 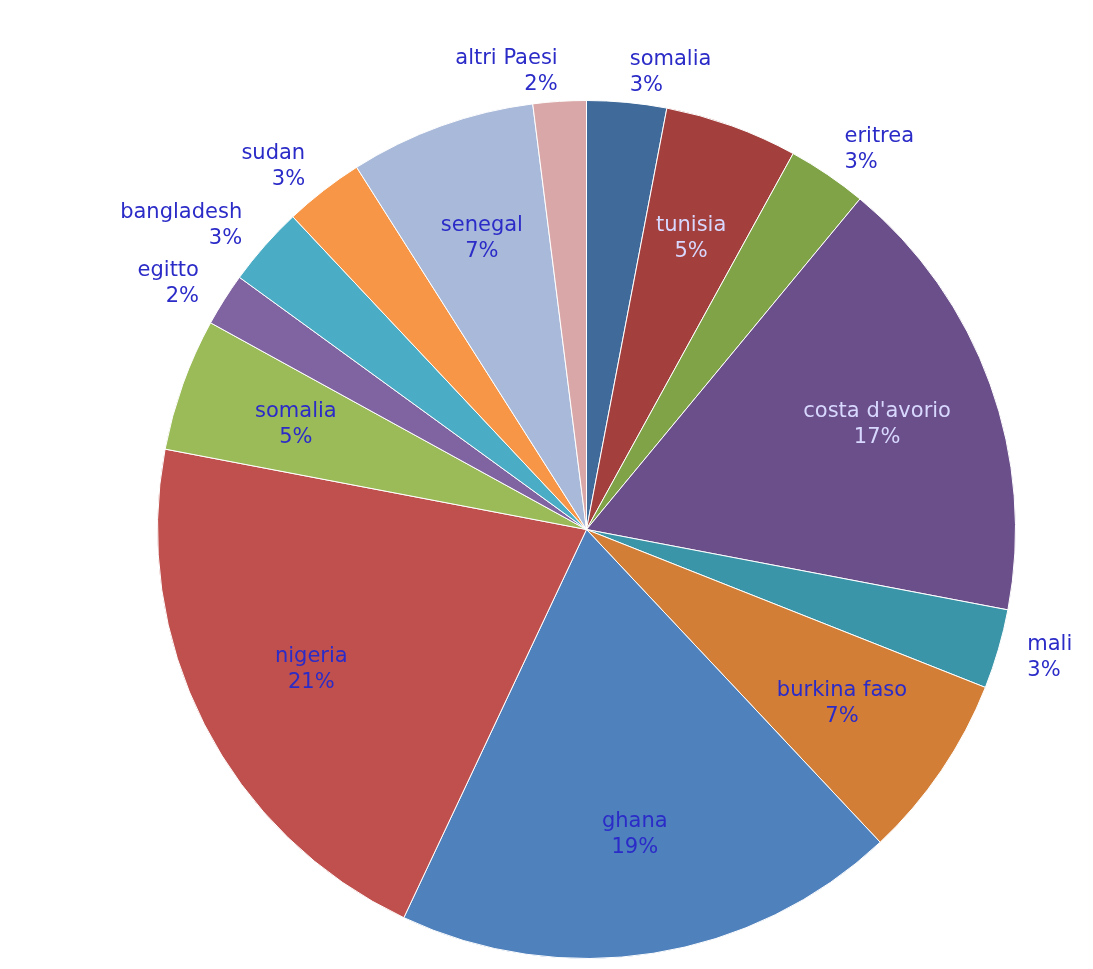 What do you see at coordinates (635, 846) in the screenshot?
I see `data-label: 19%` at bounding box center [635, 846].